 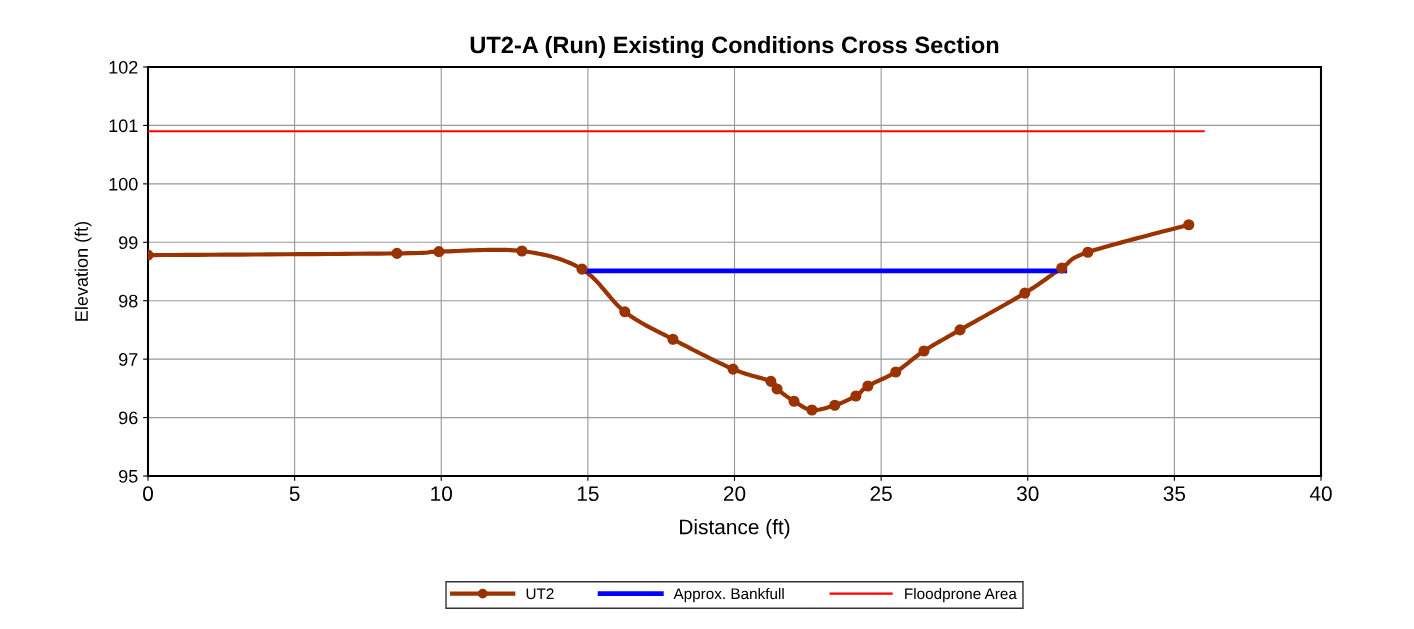 I want to click on chart-title: UT2-A (Run) Existing Conditions Cross Section, so click(x=734, y=47).